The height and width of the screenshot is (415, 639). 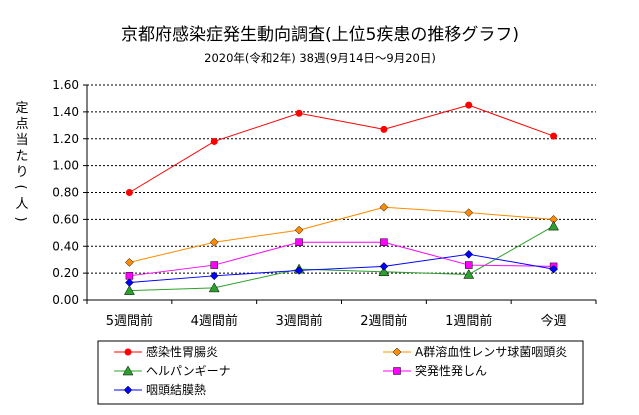 What do you see at coordinates (65, 112) in the screenshot?
I see `y-tick-label: 1.40` at bounding box center [65, 112].